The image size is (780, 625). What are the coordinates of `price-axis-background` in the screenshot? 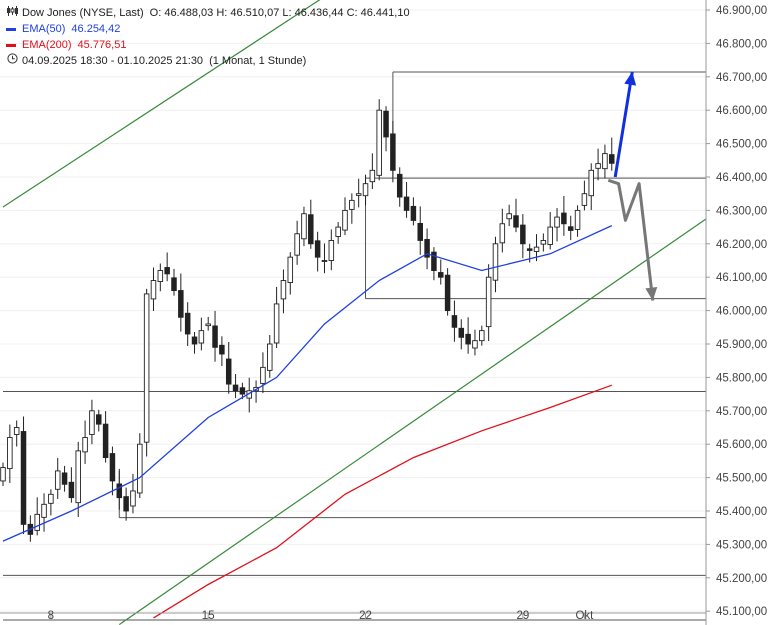 It's located at (743, 312).